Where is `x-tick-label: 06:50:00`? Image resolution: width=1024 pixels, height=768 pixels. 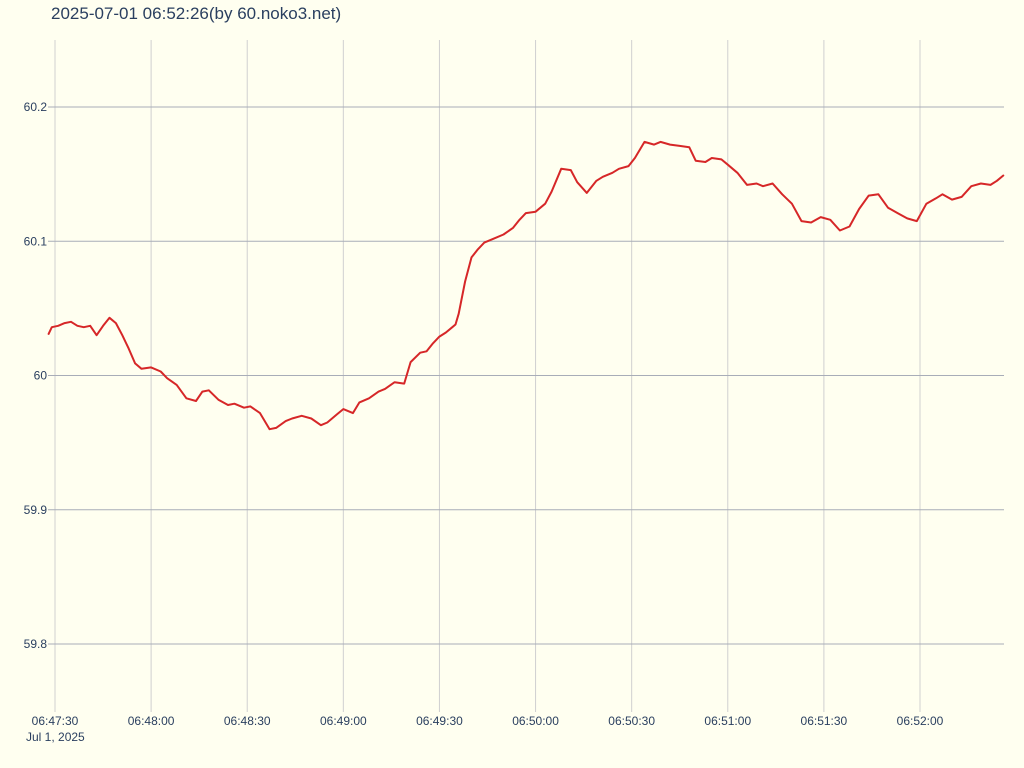
x-tick-label: 06:50:00 is located at coordinates (535, 721).